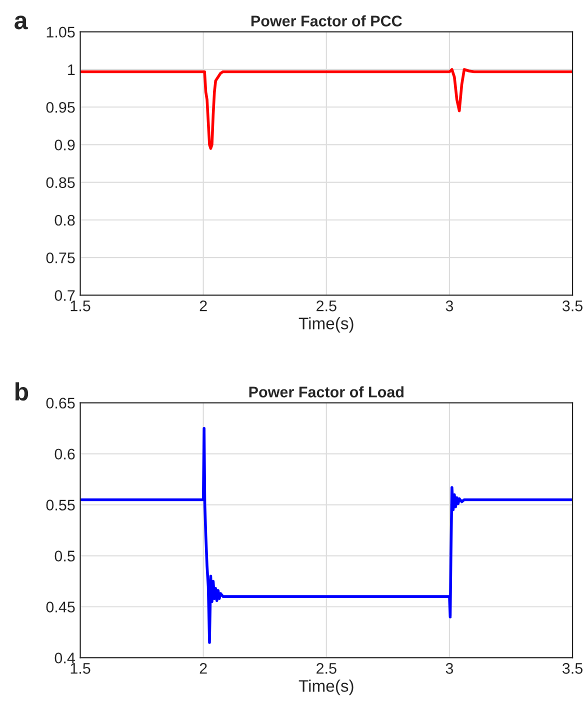 The height and width of the screenshot is (708, 586). What do you see at coordinates (326, 109) in the screenshot?
I see `line-series` at bounding box center [326, 109].